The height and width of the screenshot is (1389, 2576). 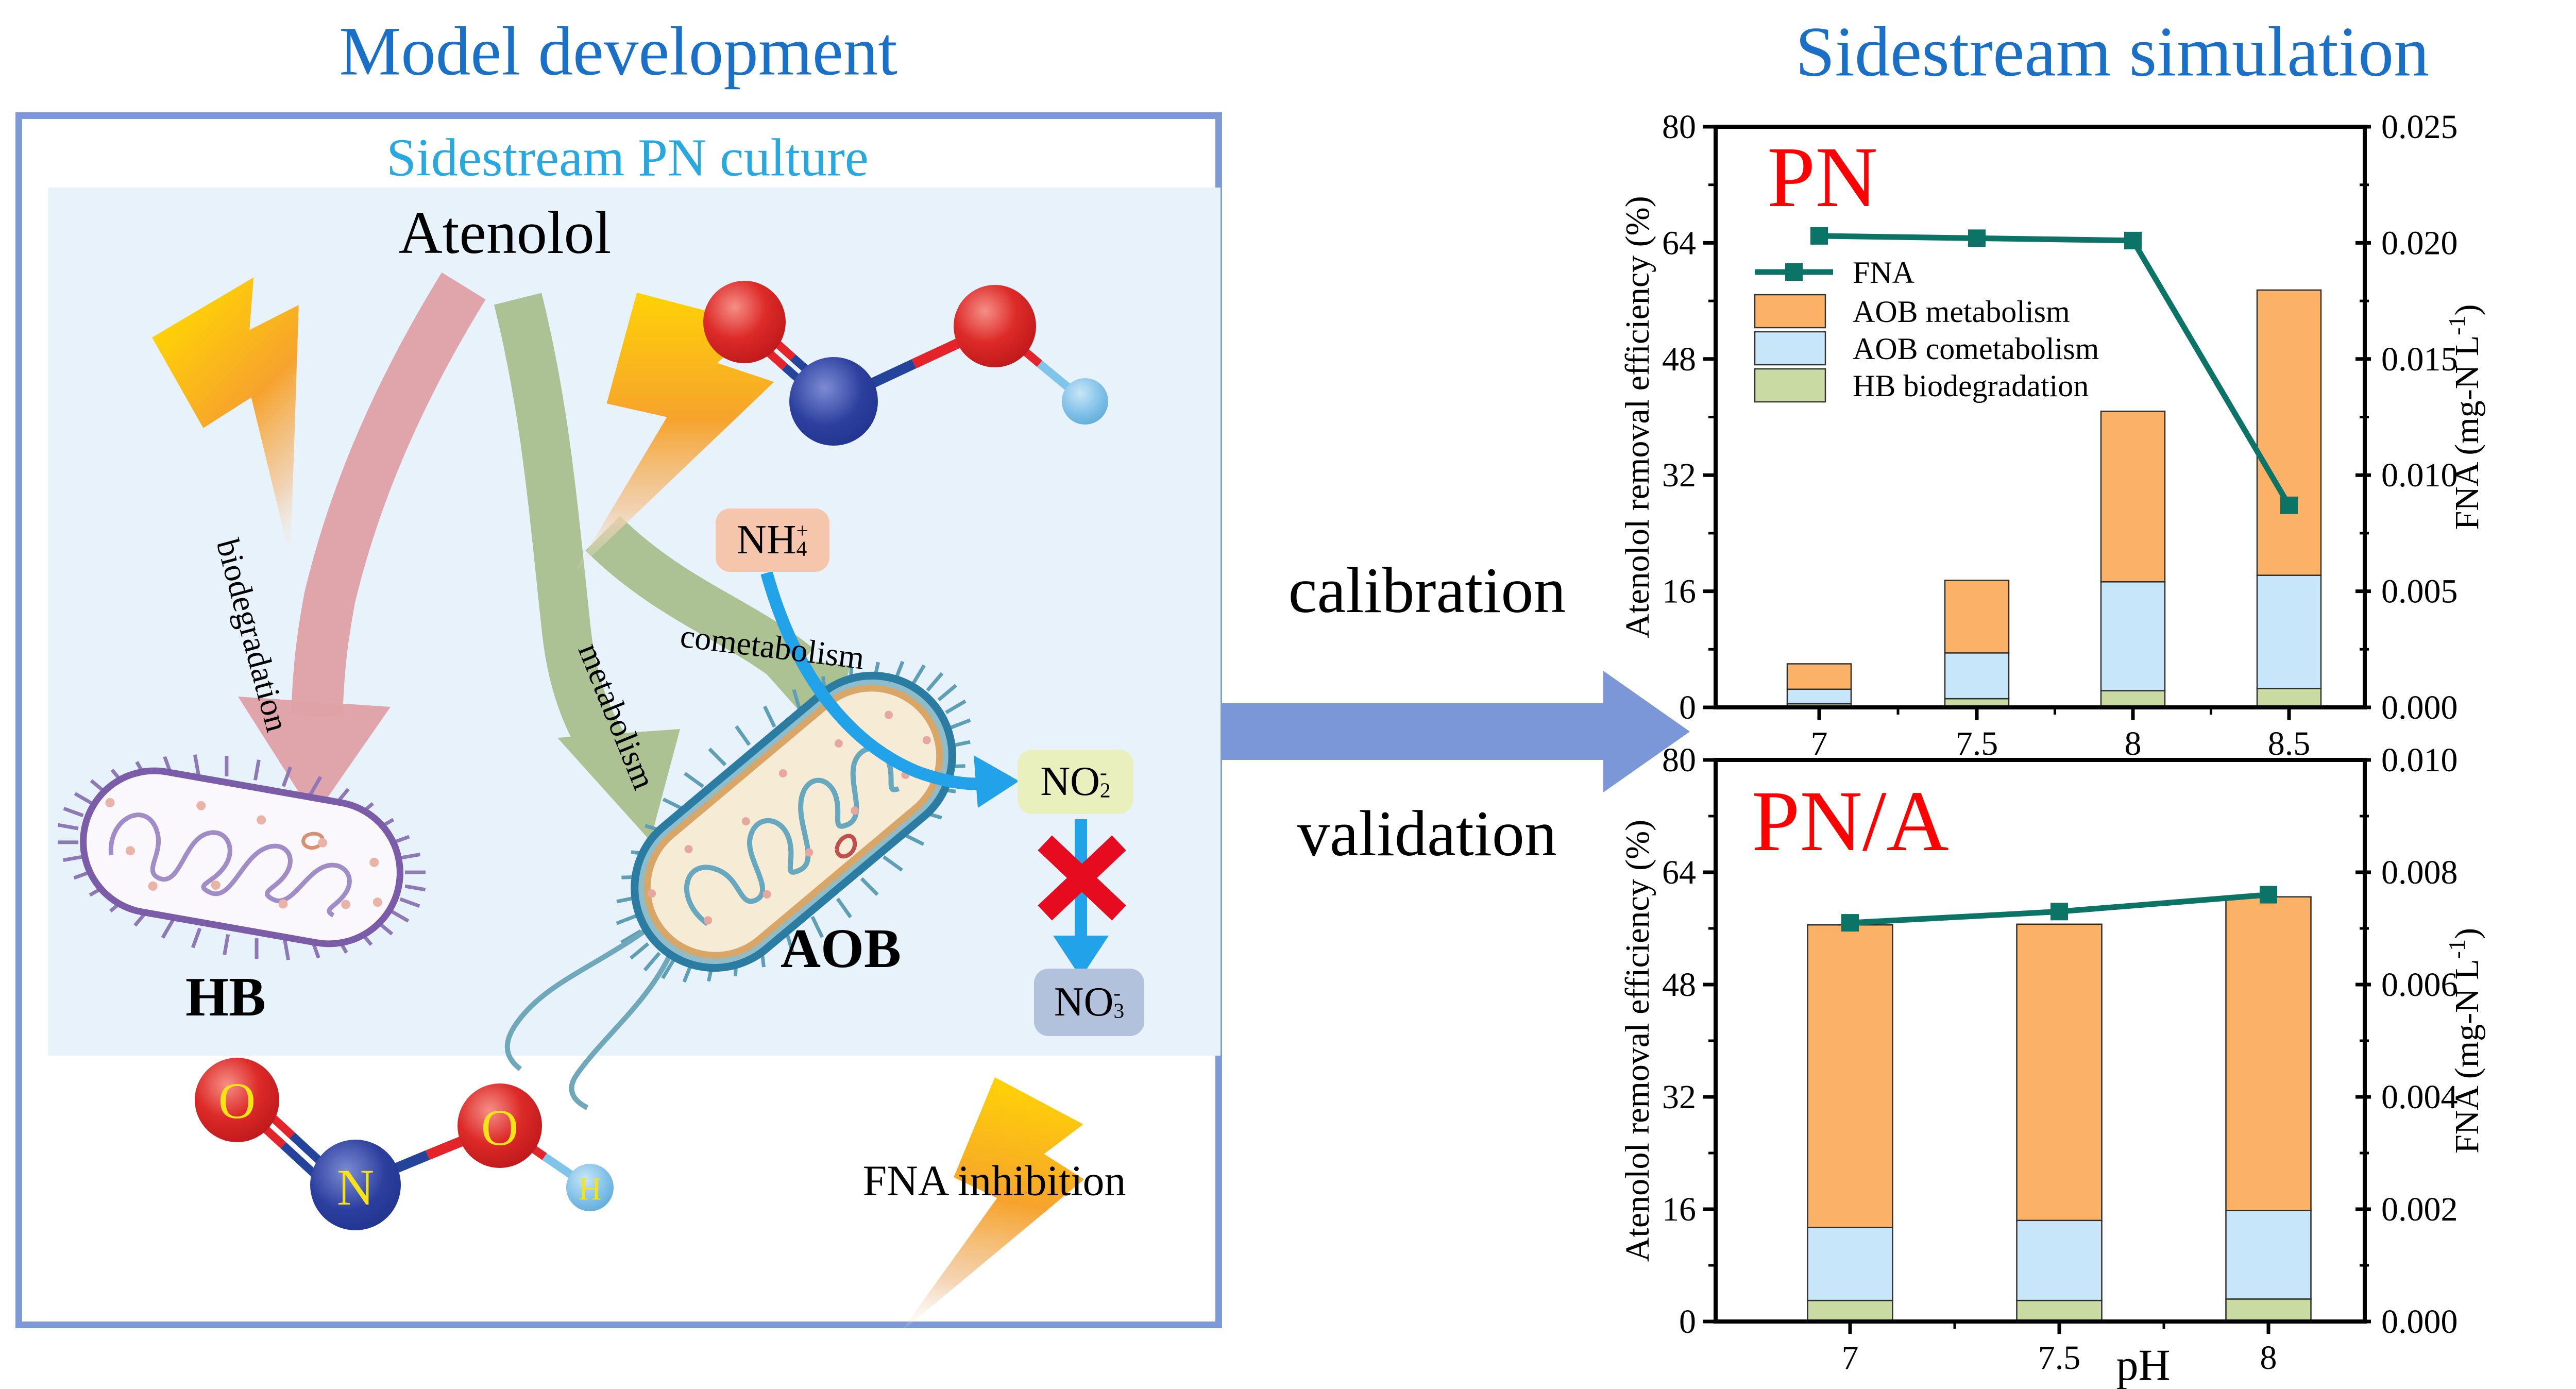 What do you see at coordinates (1688, 1322) in the screenshot?
I see `y-axis-tick-label: 0` at bounding box center [1688, 1322].